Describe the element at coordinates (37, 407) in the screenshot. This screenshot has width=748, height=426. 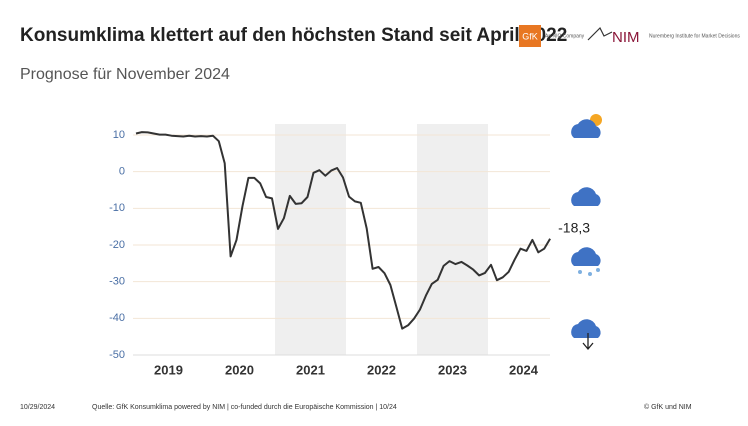
I see `footer-date: 10/29/2024` at that location.